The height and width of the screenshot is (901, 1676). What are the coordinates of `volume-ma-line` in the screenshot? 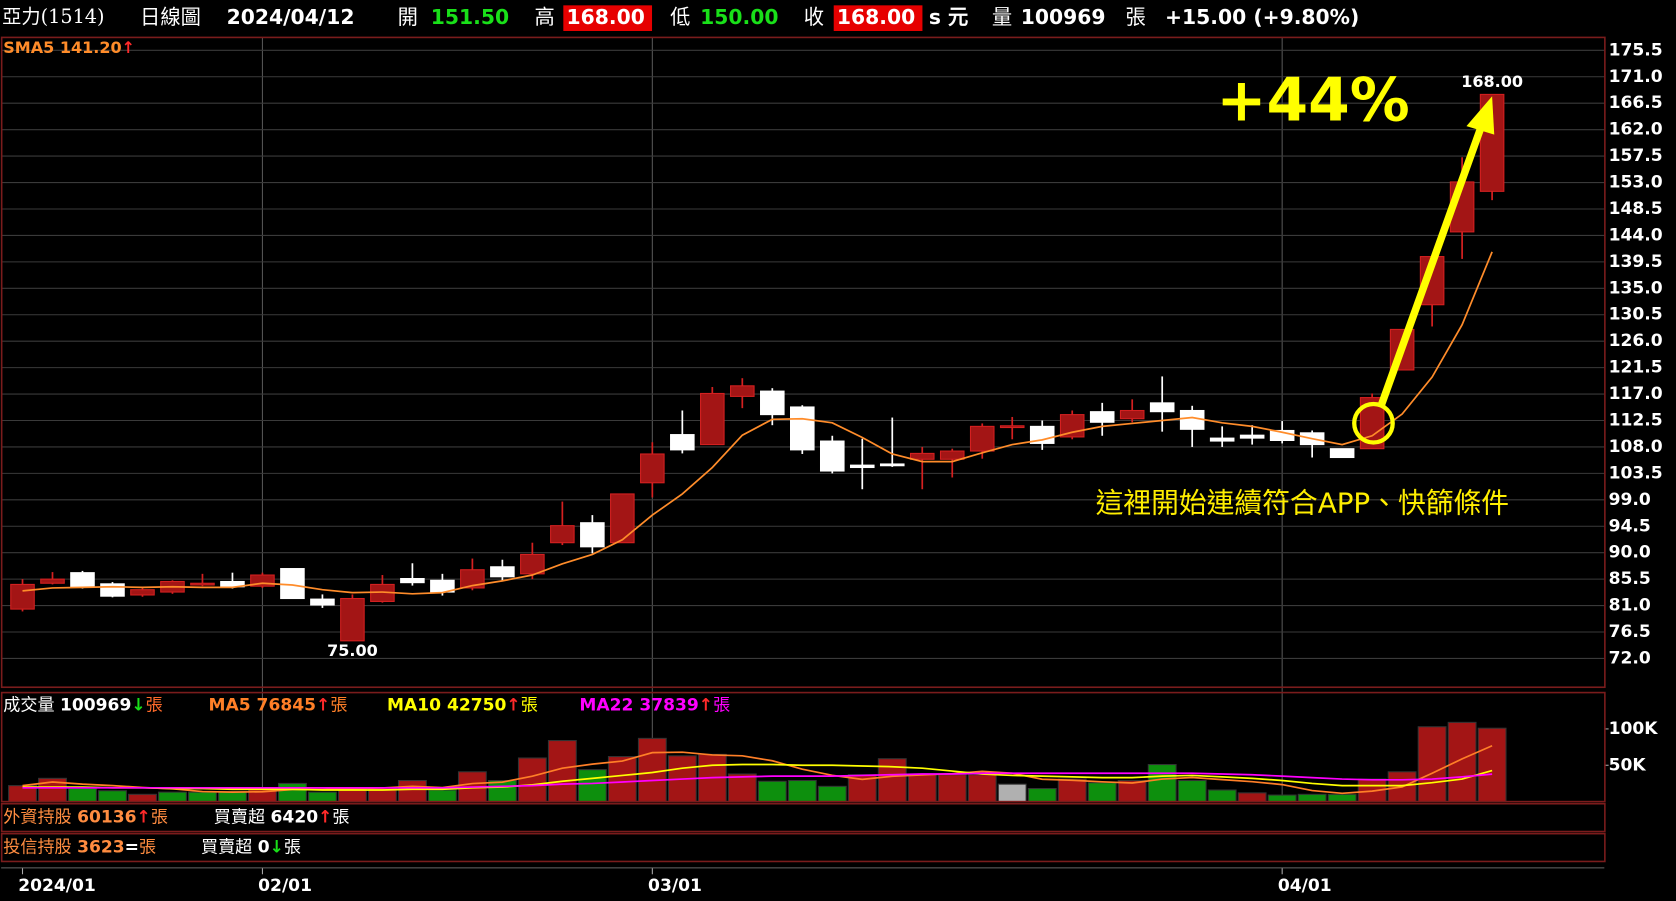 It's located at (757, 777).